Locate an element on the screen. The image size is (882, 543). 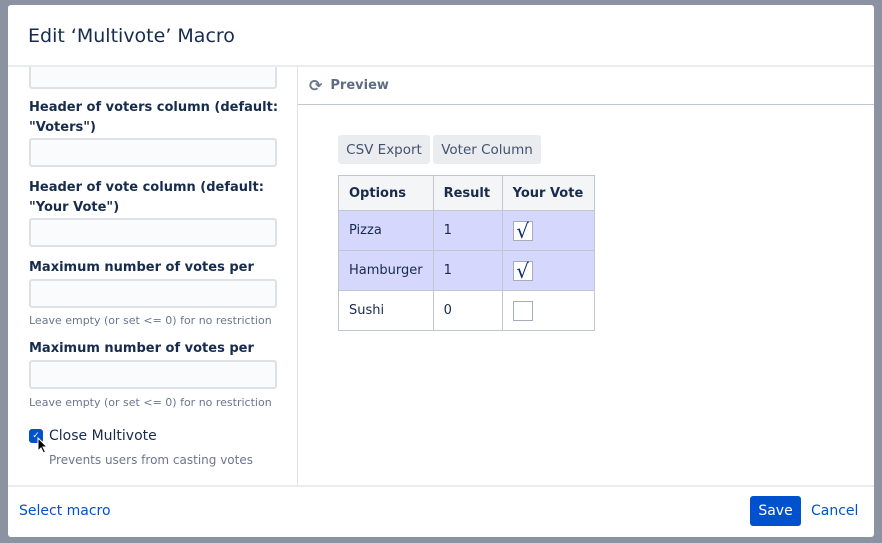
table-row: Hamburger 1 √ is located at coordinates (466, 270).